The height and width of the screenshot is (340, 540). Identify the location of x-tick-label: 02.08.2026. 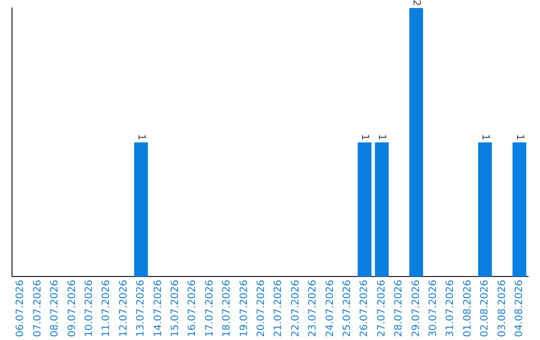
(485, 309).